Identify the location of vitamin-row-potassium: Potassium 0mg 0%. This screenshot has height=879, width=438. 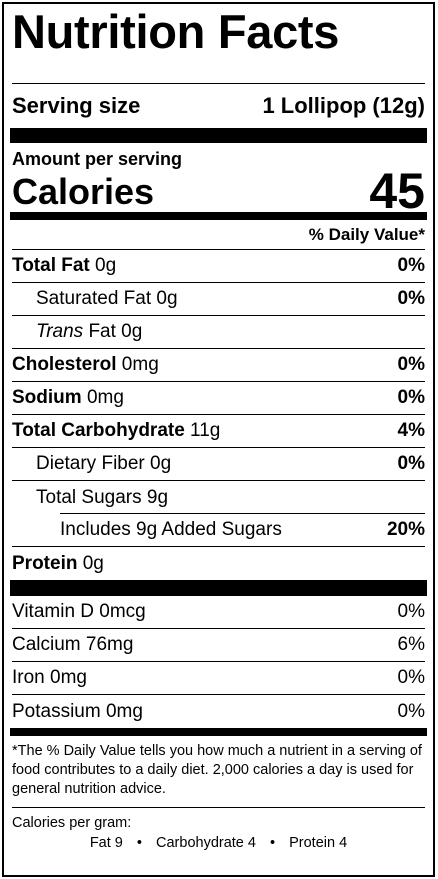
(218, 711).